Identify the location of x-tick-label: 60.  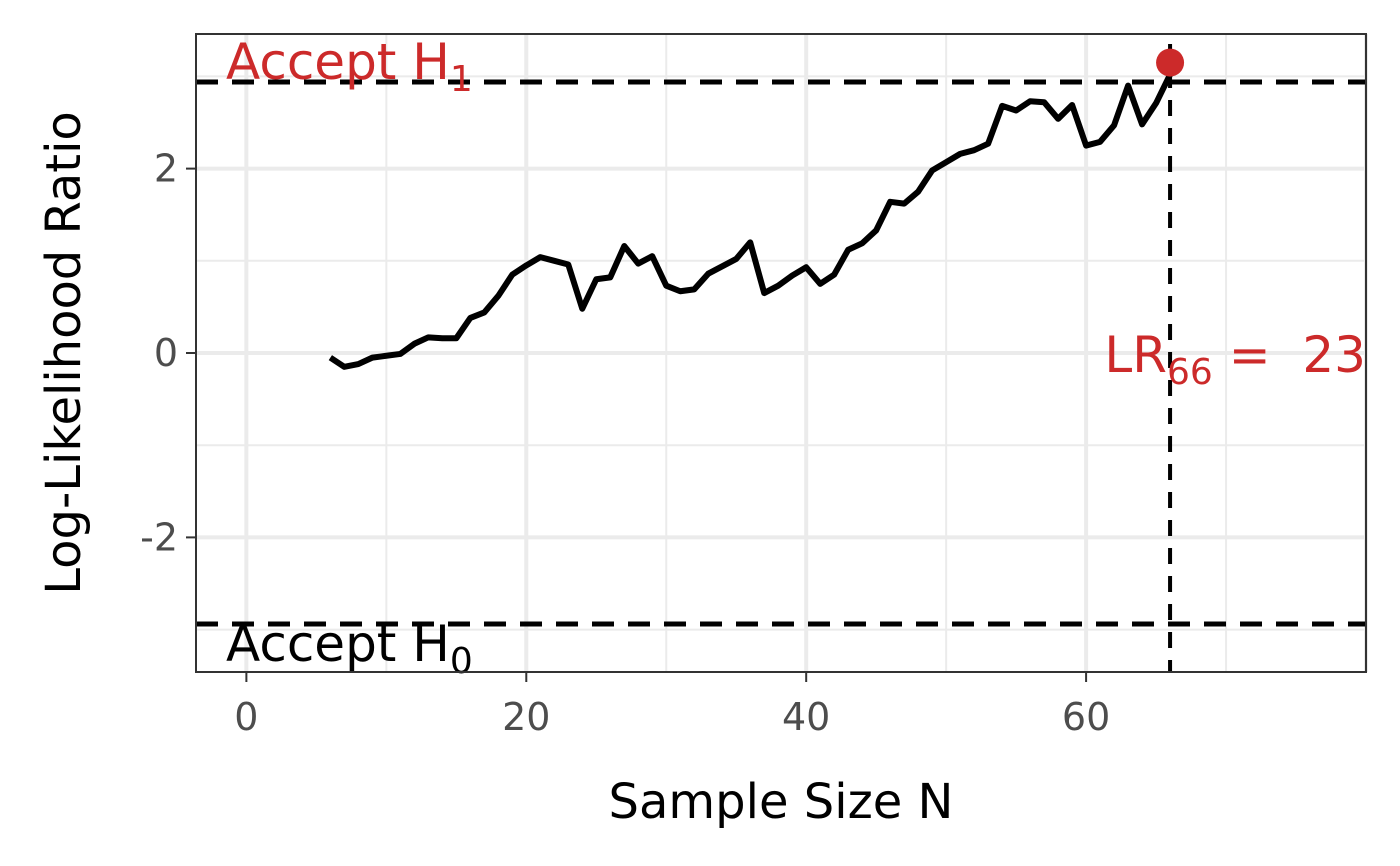
(1086, 717).